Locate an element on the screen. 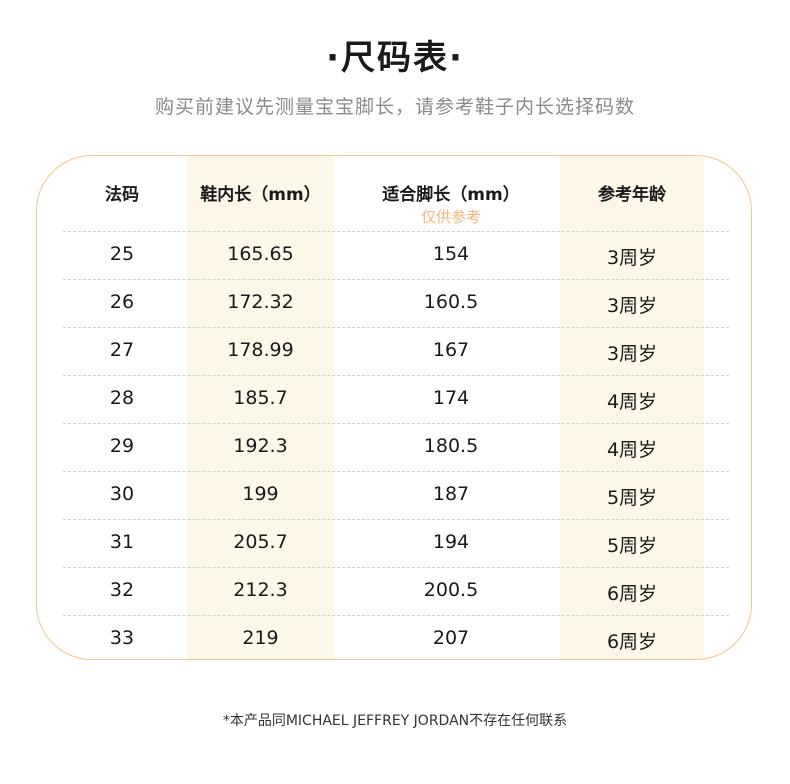 The image size is (790, 784). table-row: 29 192.3 180.5 4周岁 is located at coordinates (394, 447).